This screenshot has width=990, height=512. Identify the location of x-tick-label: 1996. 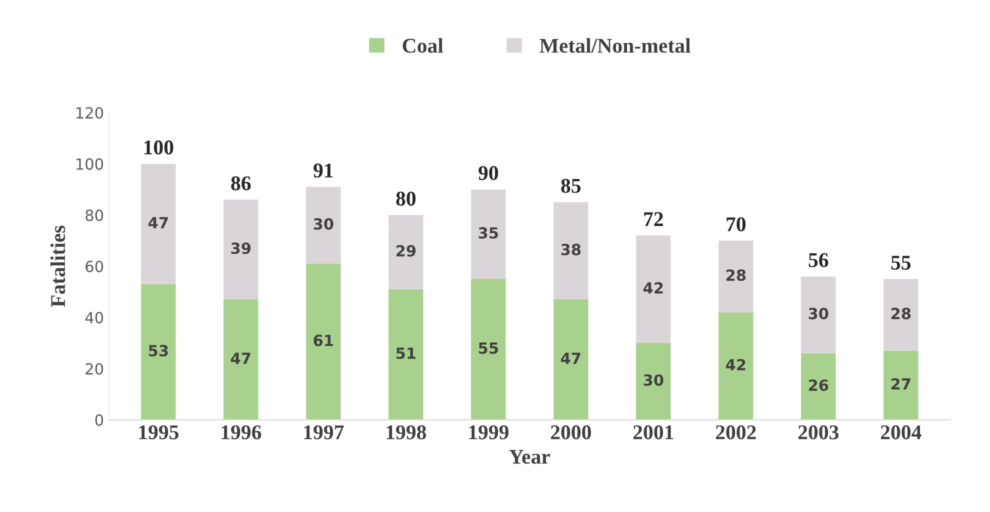
(242, 432).